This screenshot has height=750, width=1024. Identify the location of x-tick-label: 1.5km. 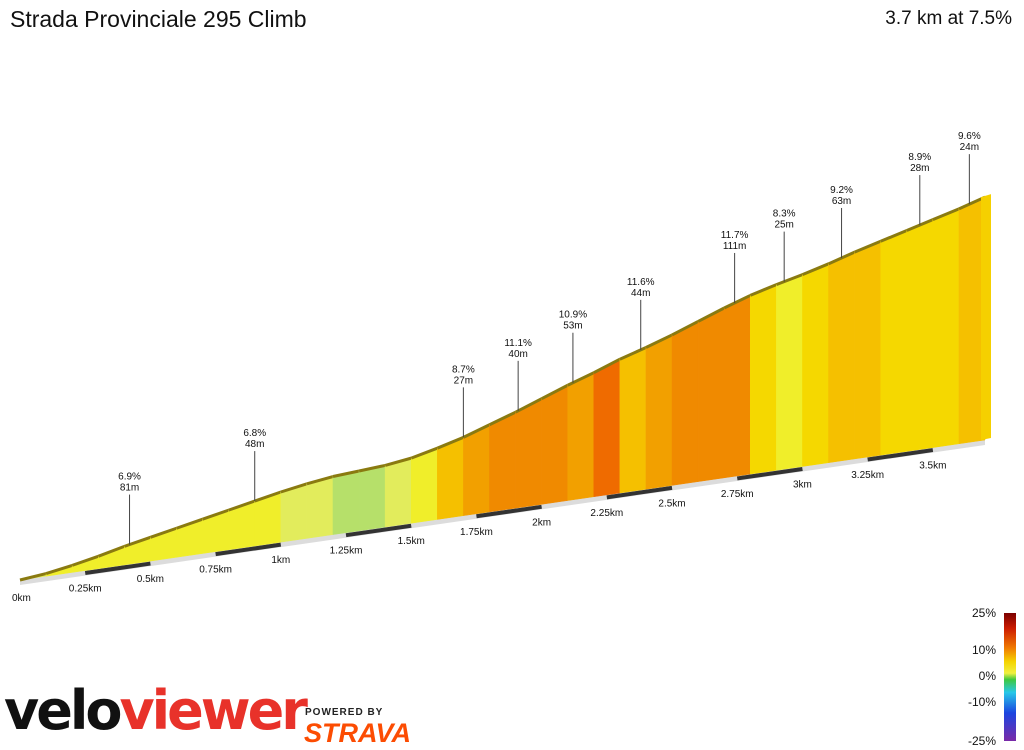
(411, 541).